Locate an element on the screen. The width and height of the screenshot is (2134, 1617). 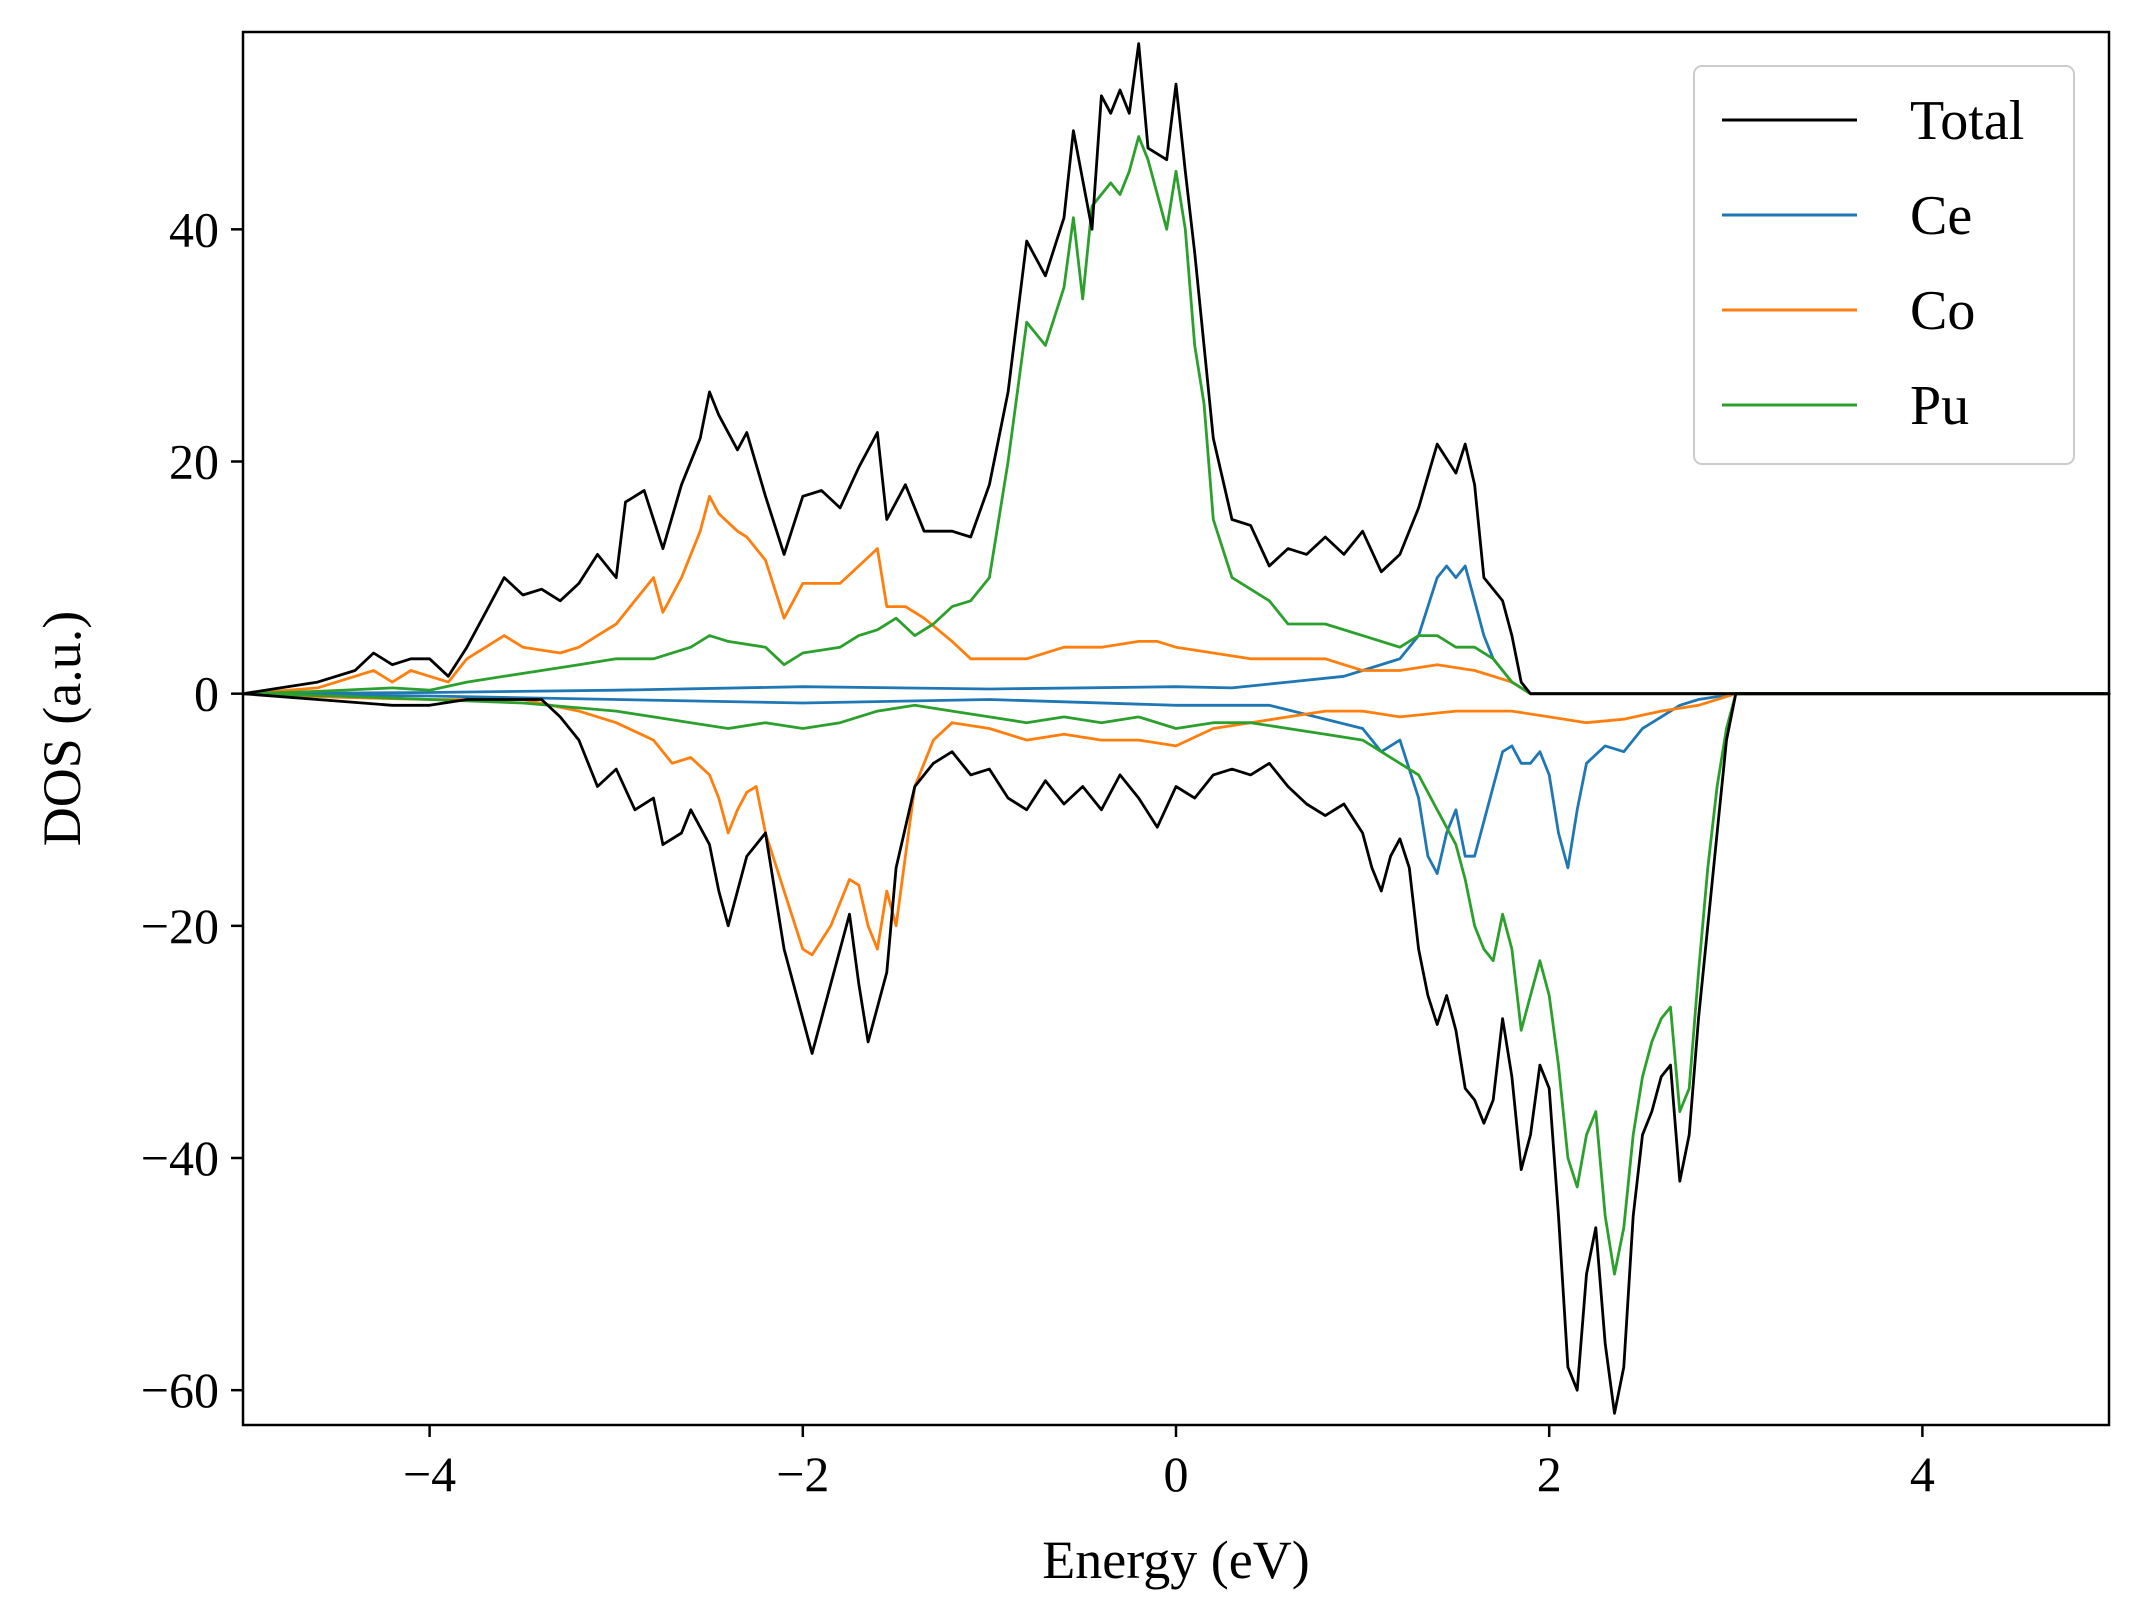
x-tick-label: −4 is located at coordinates (429, 1474).